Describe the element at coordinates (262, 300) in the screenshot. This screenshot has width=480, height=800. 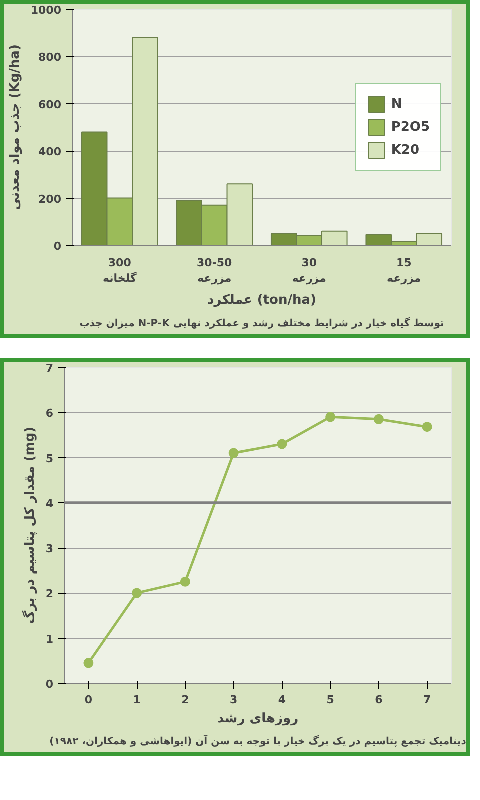
I see `x-axis-title: عملکرد (ton/ha)` at that location.